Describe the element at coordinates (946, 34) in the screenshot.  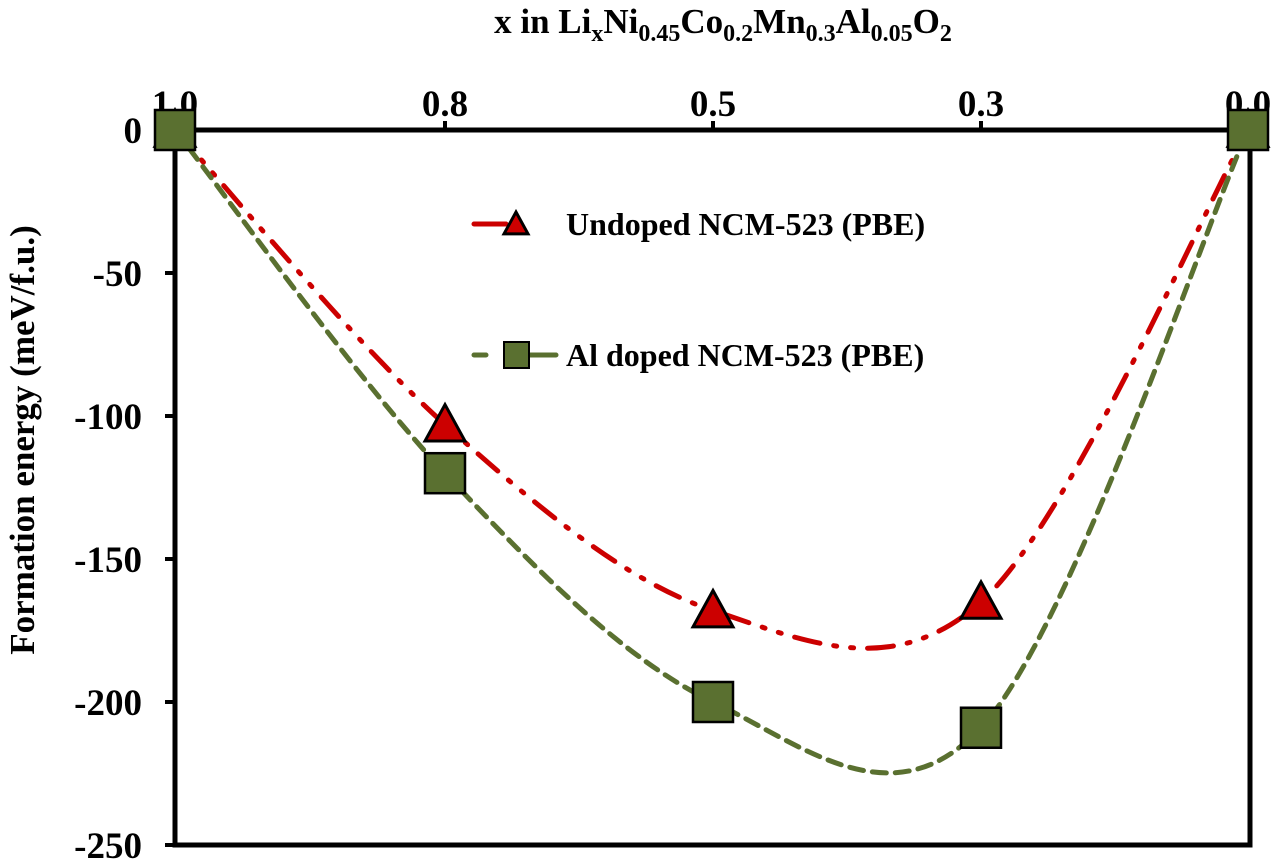
I see `title-subscript: 2` at that location.